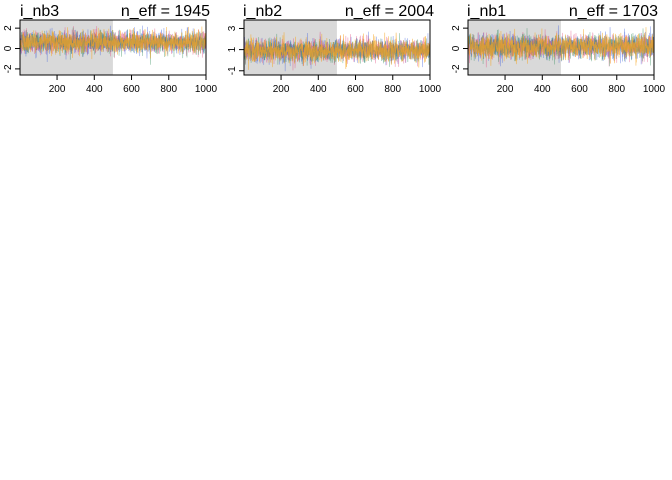 The image size is (672, 480). What do you see at coordinates (262, 11) in the screenshot?
I see `panel-title: i_nb2` at bounding box center [262, 11].